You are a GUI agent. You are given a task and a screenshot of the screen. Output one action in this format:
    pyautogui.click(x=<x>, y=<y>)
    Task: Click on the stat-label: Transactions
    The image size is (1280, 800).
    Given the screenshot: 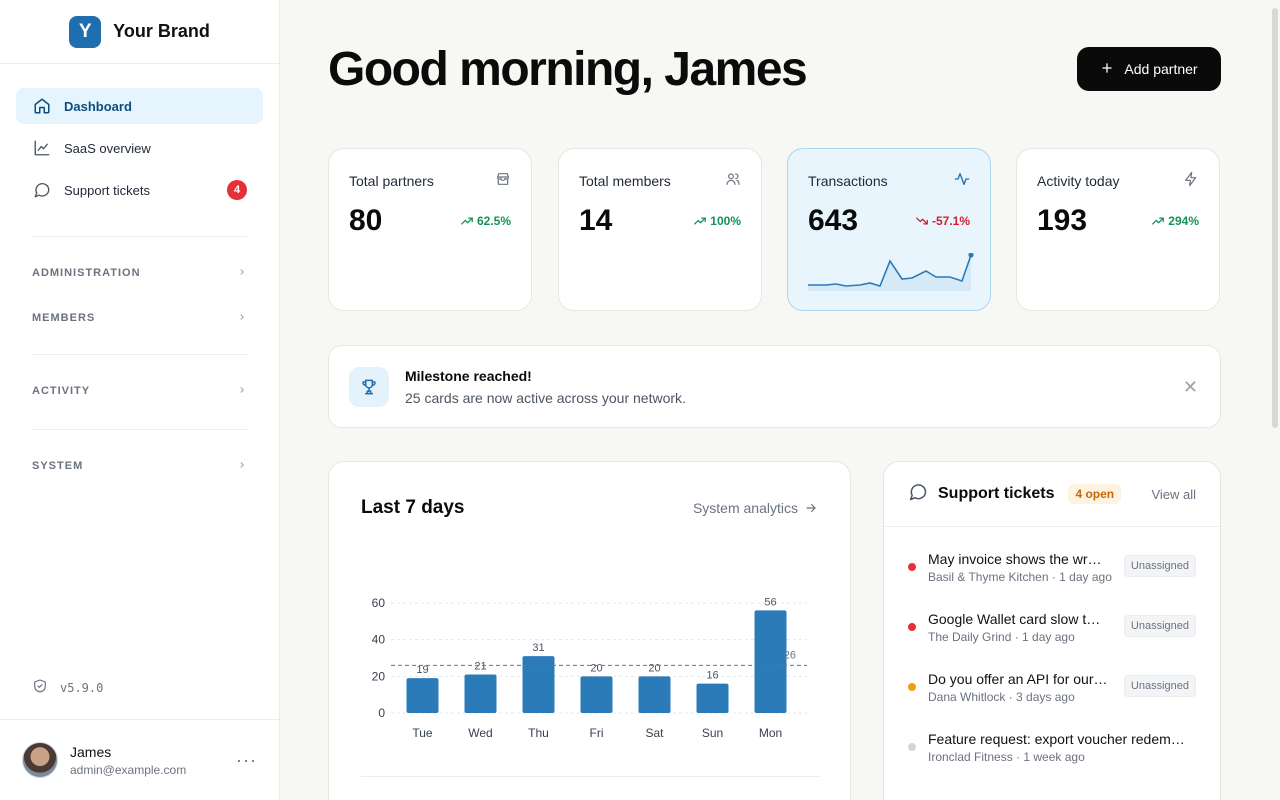 What is the action you would take?
    pyautogui.click(x=848, y=180)
    